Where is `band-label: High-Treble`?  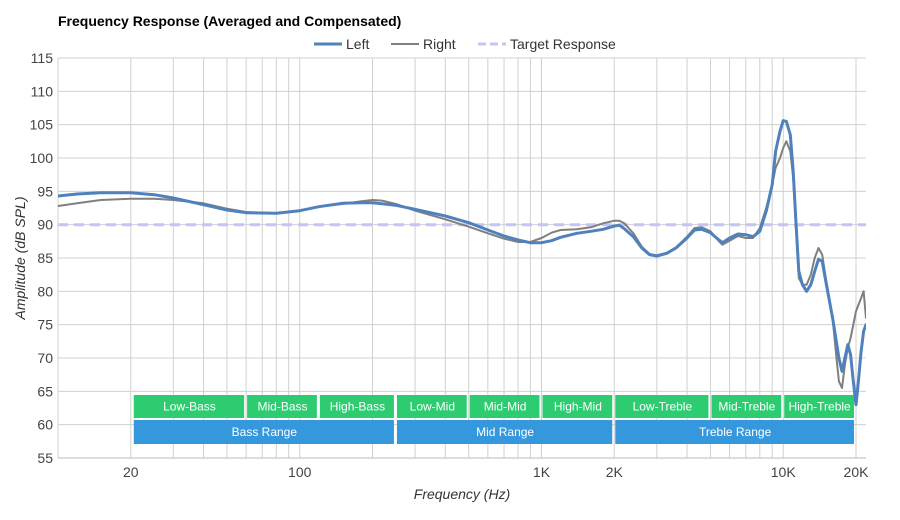 band-label: High-Treble is located at coordinates (819, 407).